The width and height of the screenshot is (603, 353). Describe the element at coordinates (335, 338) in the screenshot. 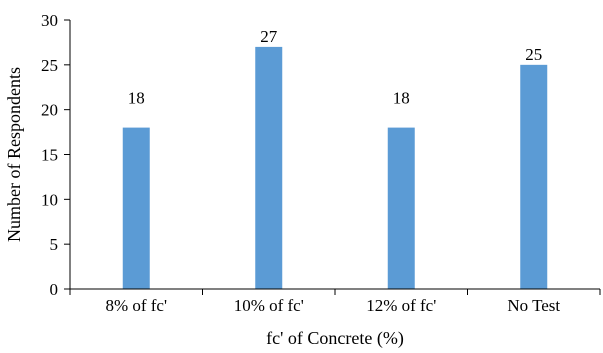

I see `x-axis-title: fc' of Concrete (%)` at that location.